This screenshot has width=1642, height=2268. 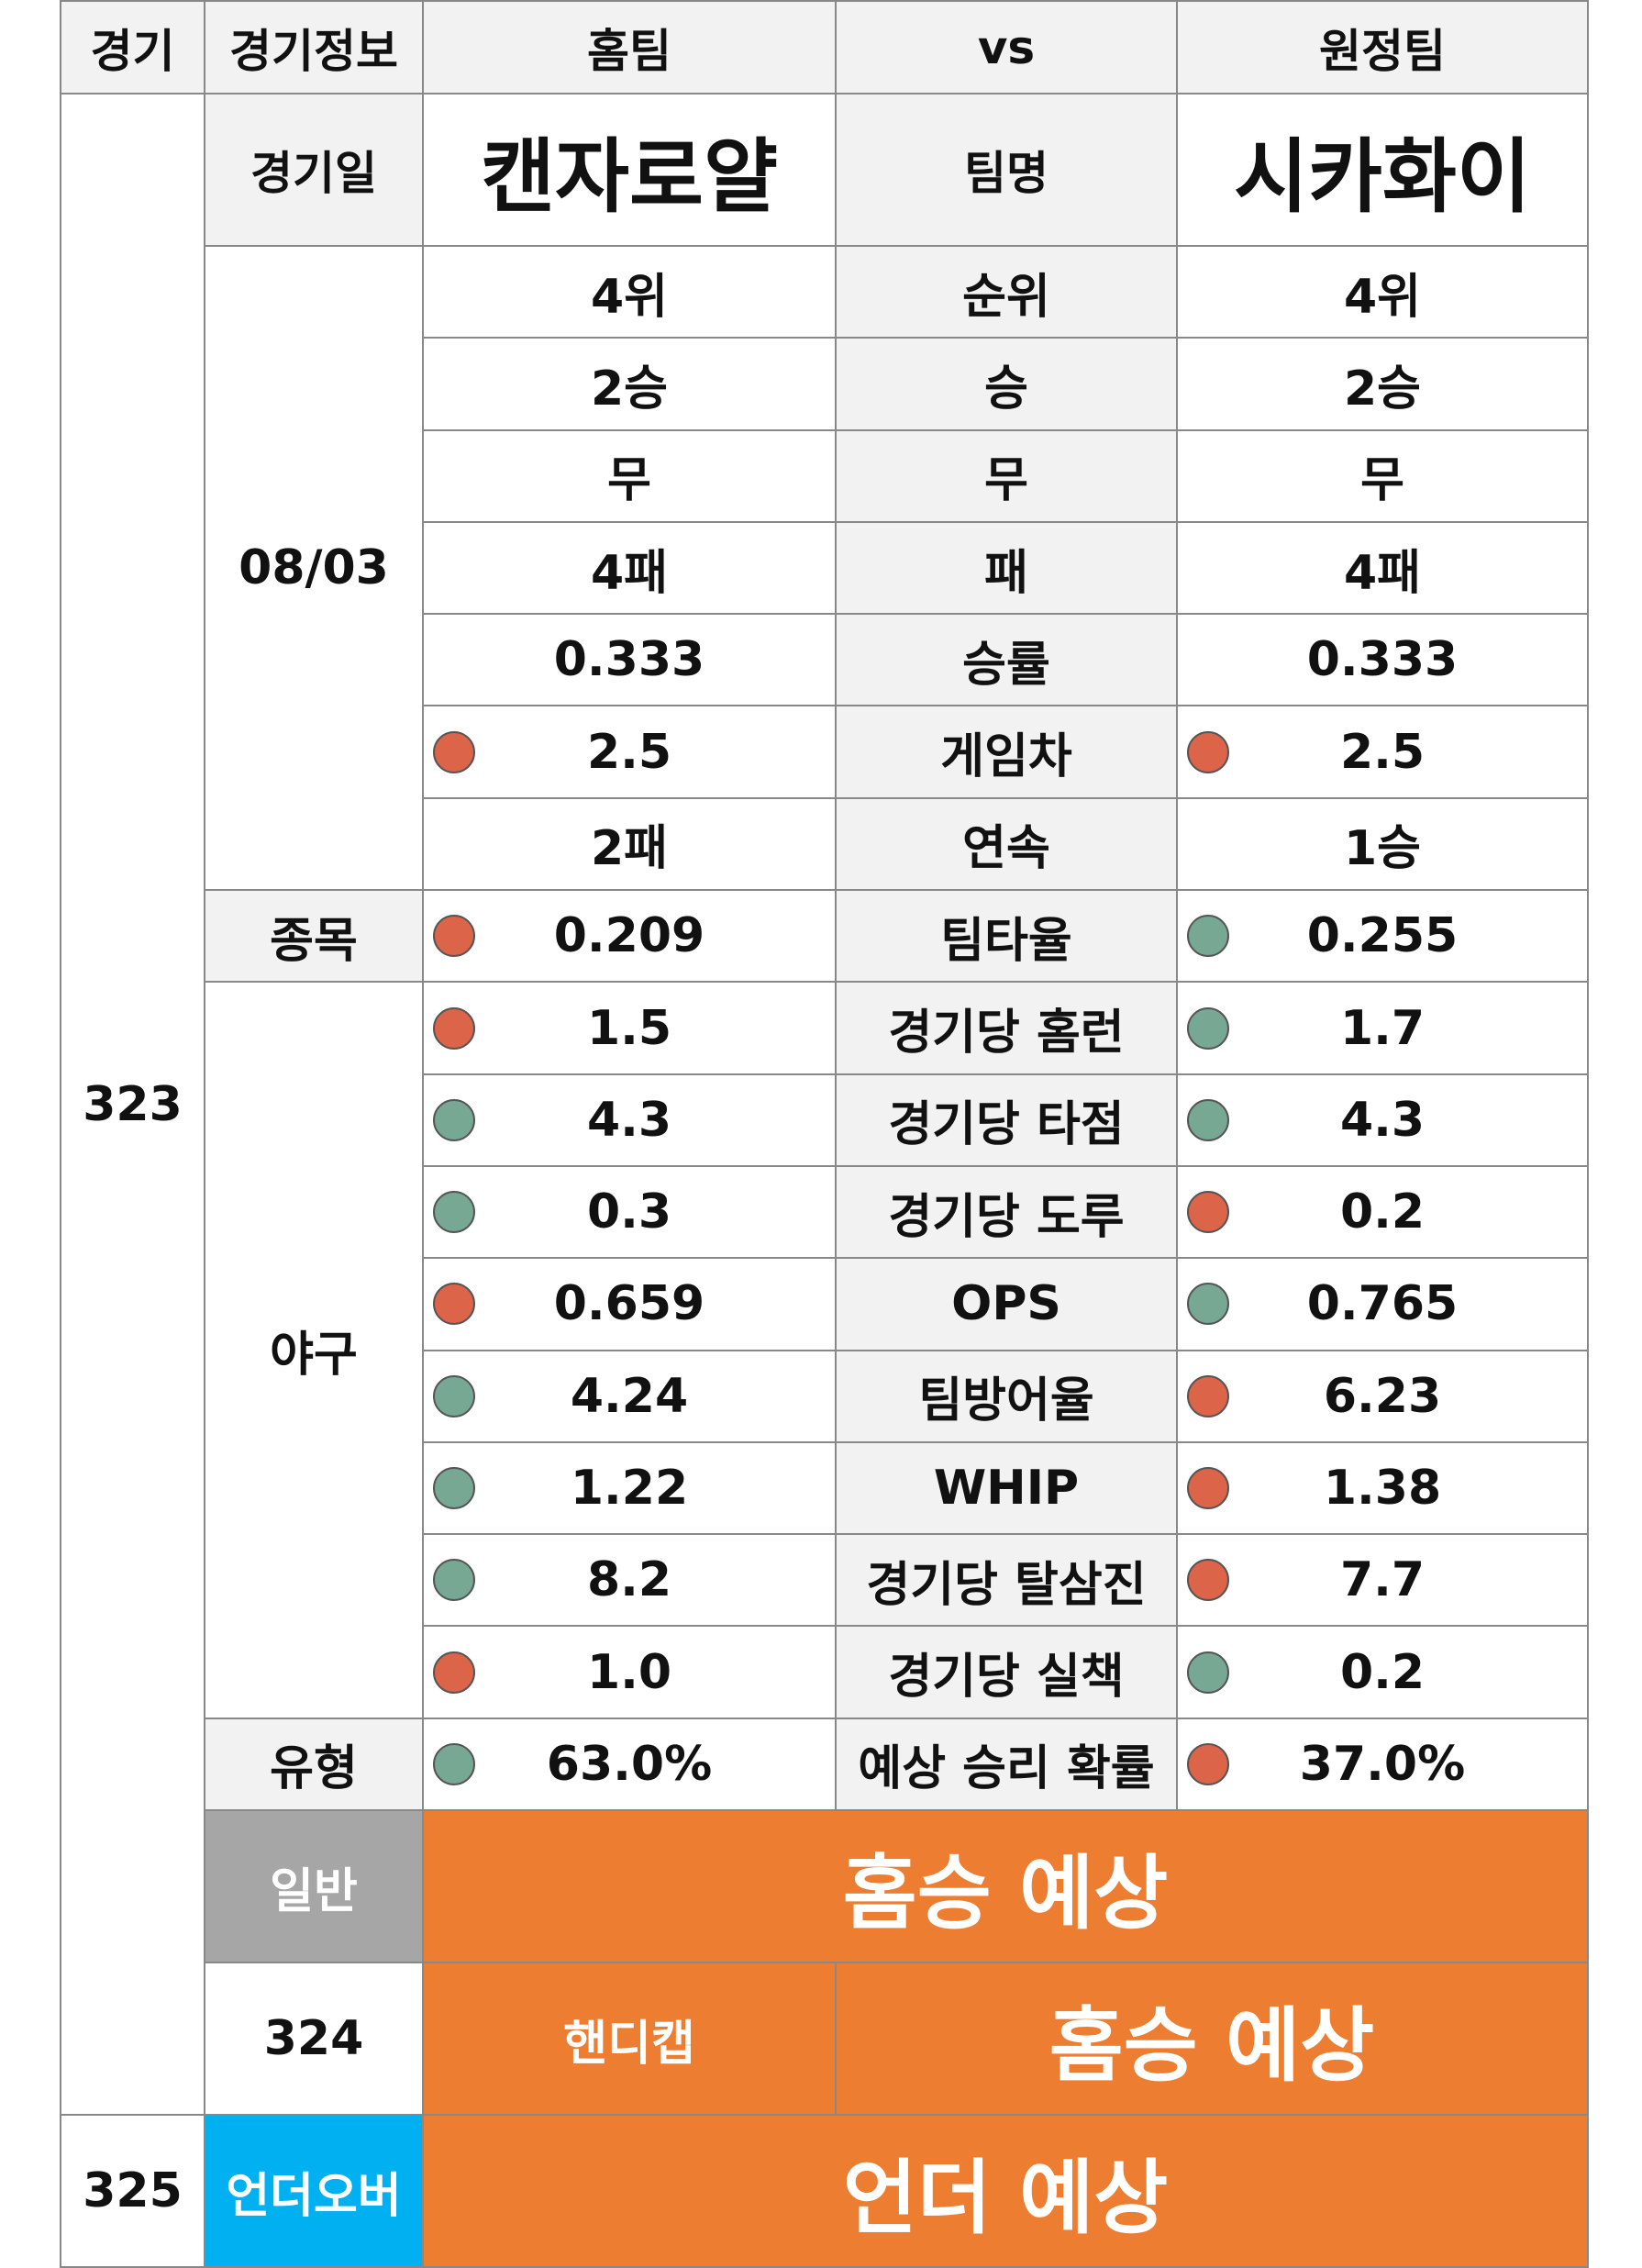 I want to click on away-stat-value: 2.5, so click(x=1382, y=752).